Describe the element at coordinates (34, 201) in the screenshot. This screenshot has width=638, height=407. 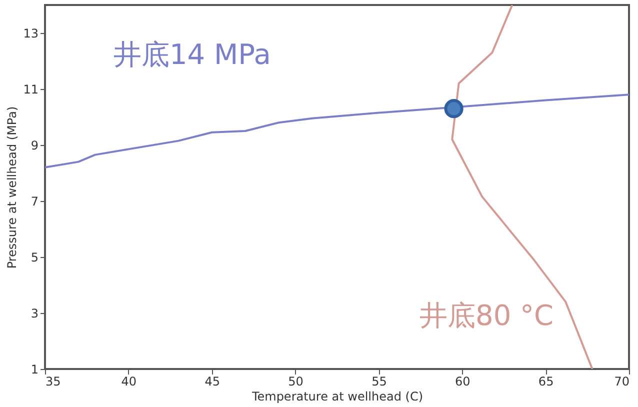
I see `y-tick-label: 7` at that location.